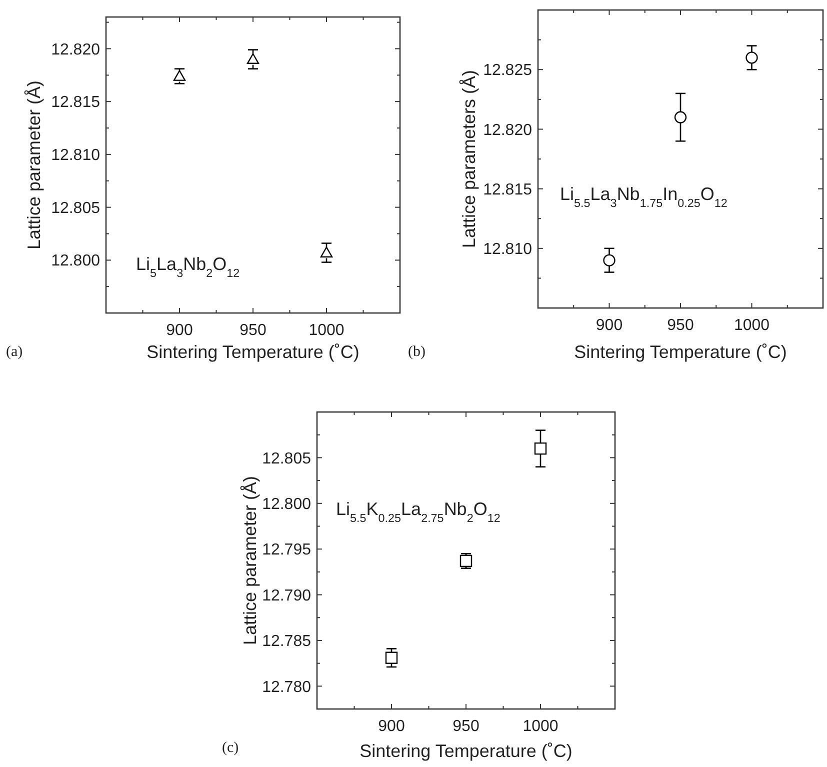  Describe the element at coordinates (188, 267) in the screenshot. I see `annotation: Li$_{5}$La$_{3}$Nb$_{2}$O$_{12}$` at that location.